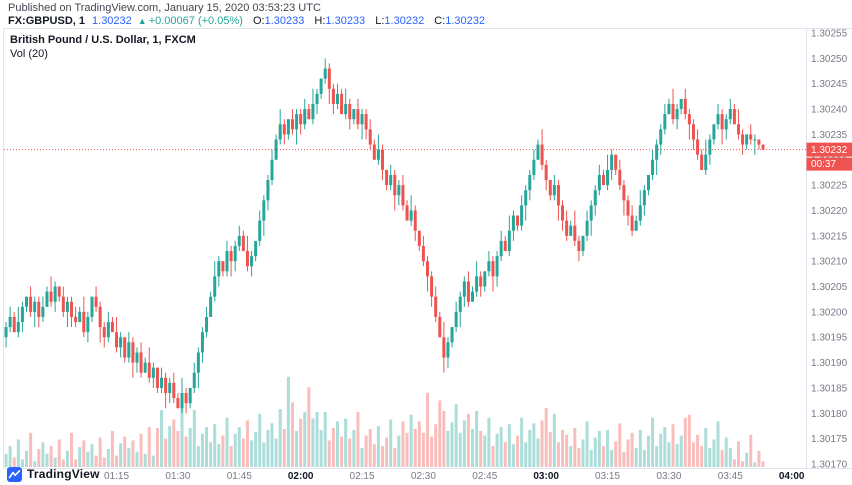 Image resolution: width=852 pixels, height=485 pixels. Describe the element at coordinates (29, 54) in the screenshot. I see `volume-indicator-label: Vol (20)` at that location.